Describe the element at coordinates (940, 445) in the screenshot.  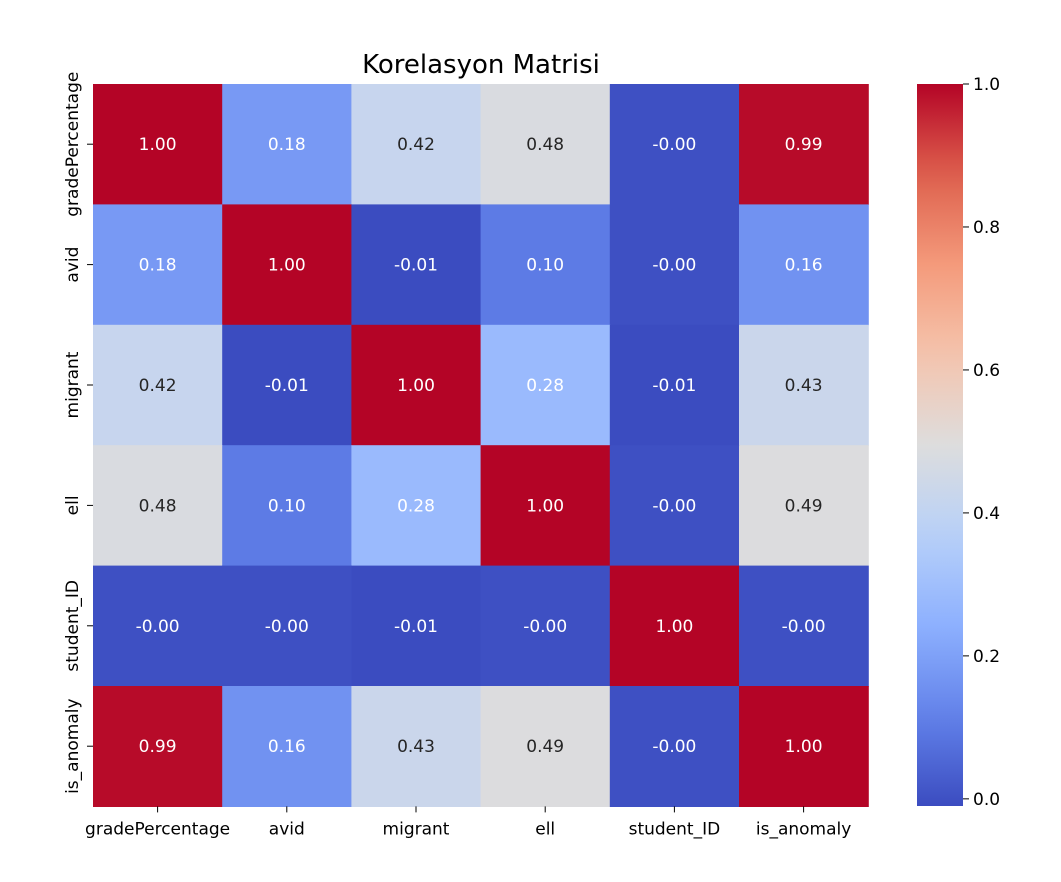
I see `colorbar-gradient` at that location.